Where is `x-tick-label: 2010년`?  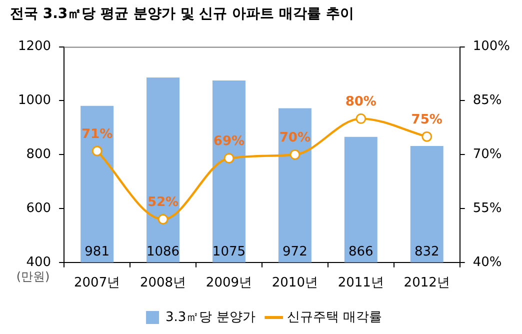
x-tick-label: 2010년 is located at coordinates (295, 283).